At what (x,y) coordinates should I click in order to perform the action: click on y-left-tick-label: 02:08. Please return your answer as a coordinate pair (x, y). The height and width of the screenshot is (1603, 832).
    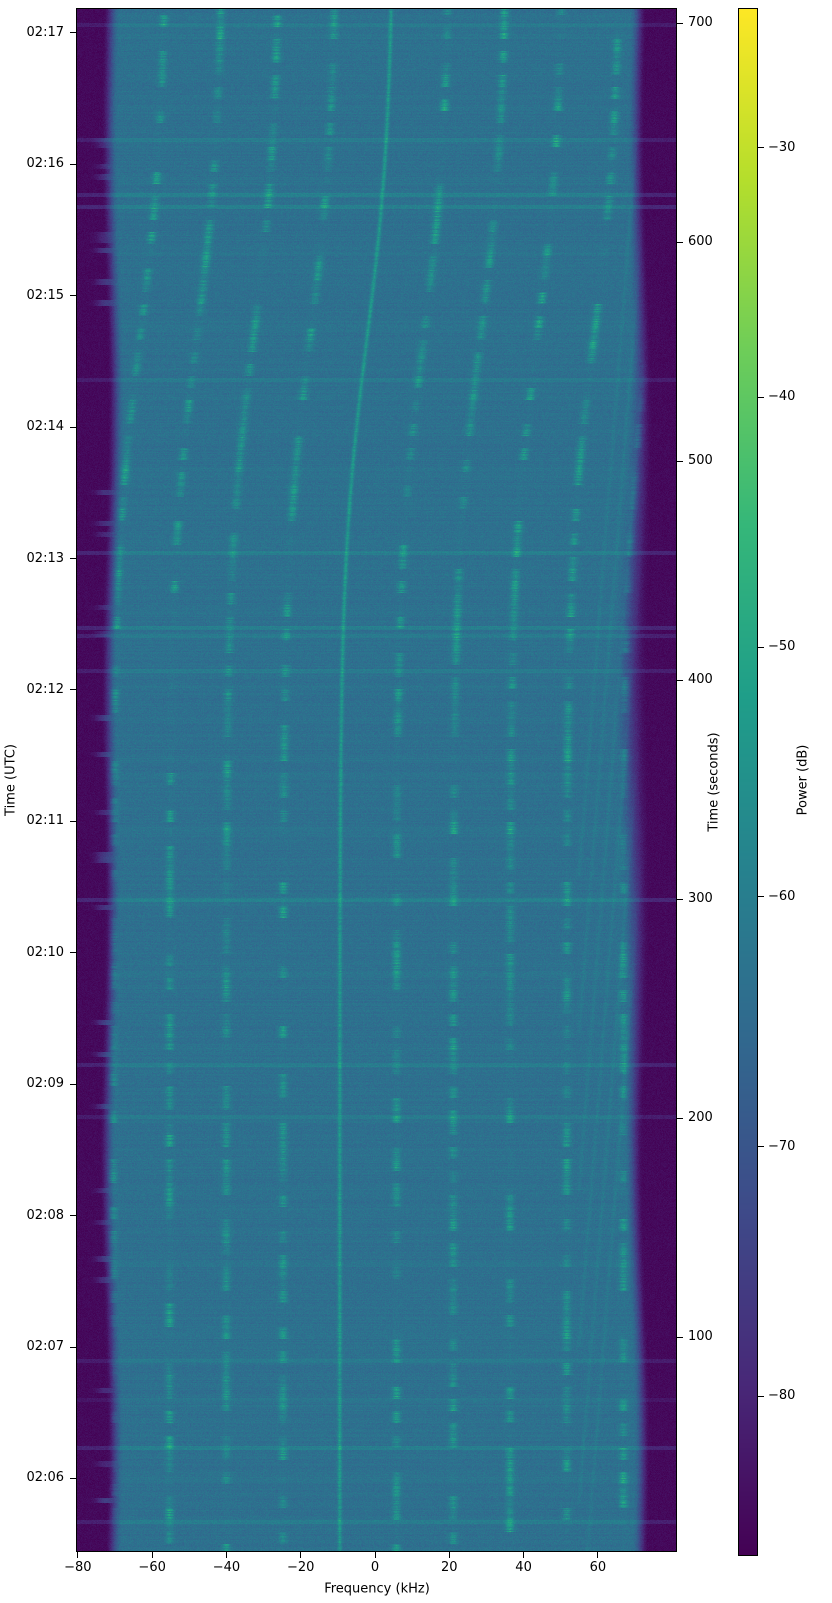
    Looking at the image, I should click on (45, 1215).